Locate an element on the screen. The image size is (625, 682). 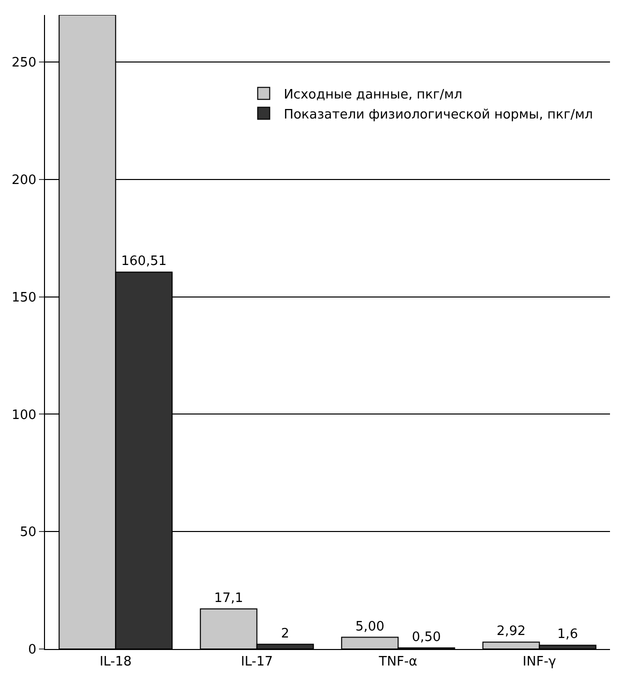
x-tick-label: IL-17 is located at coordinates (256, 662).